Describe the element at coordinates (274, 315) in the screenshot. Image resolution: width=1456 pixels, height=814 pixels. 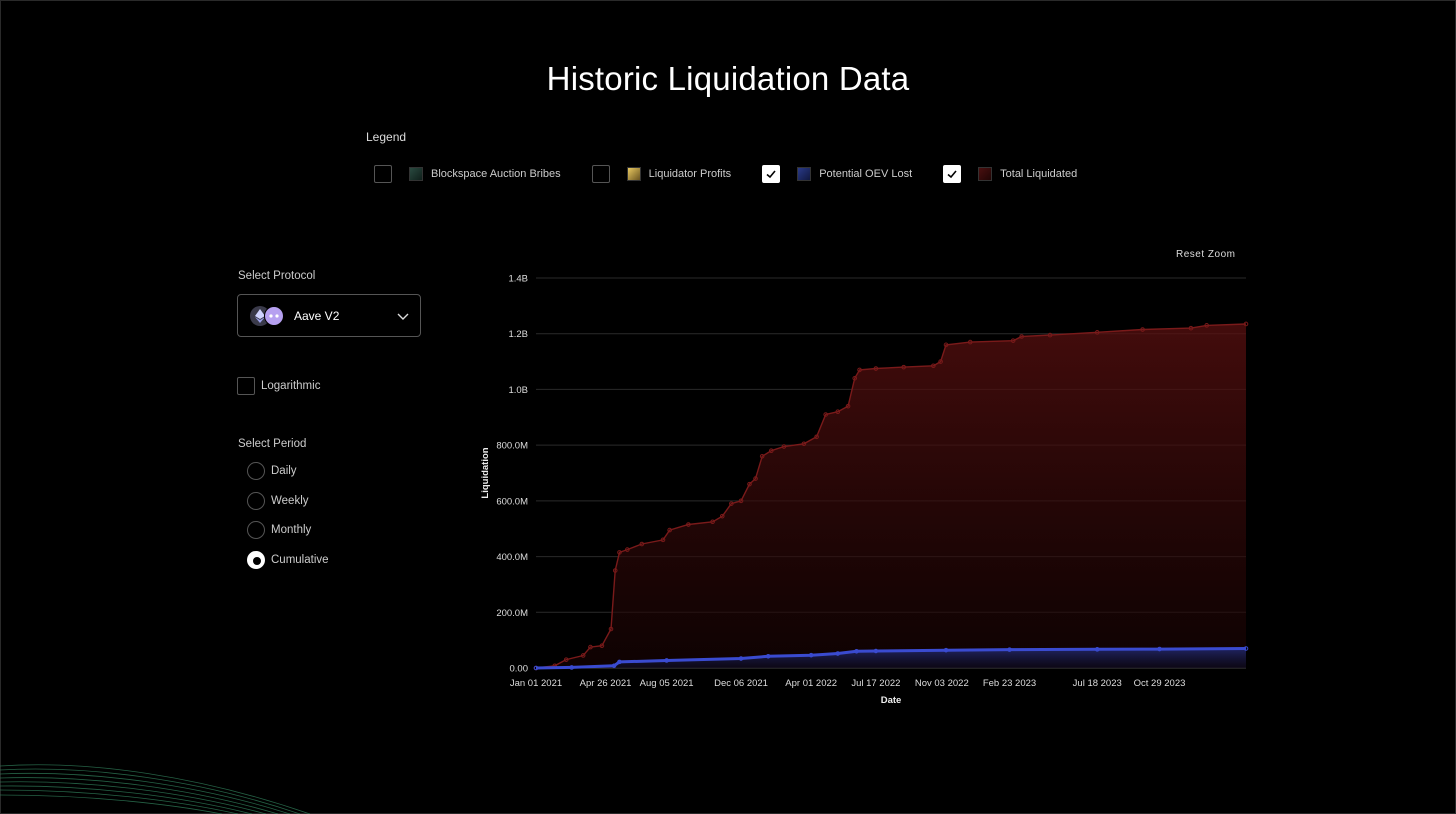
I see `aave-icon` at that location.